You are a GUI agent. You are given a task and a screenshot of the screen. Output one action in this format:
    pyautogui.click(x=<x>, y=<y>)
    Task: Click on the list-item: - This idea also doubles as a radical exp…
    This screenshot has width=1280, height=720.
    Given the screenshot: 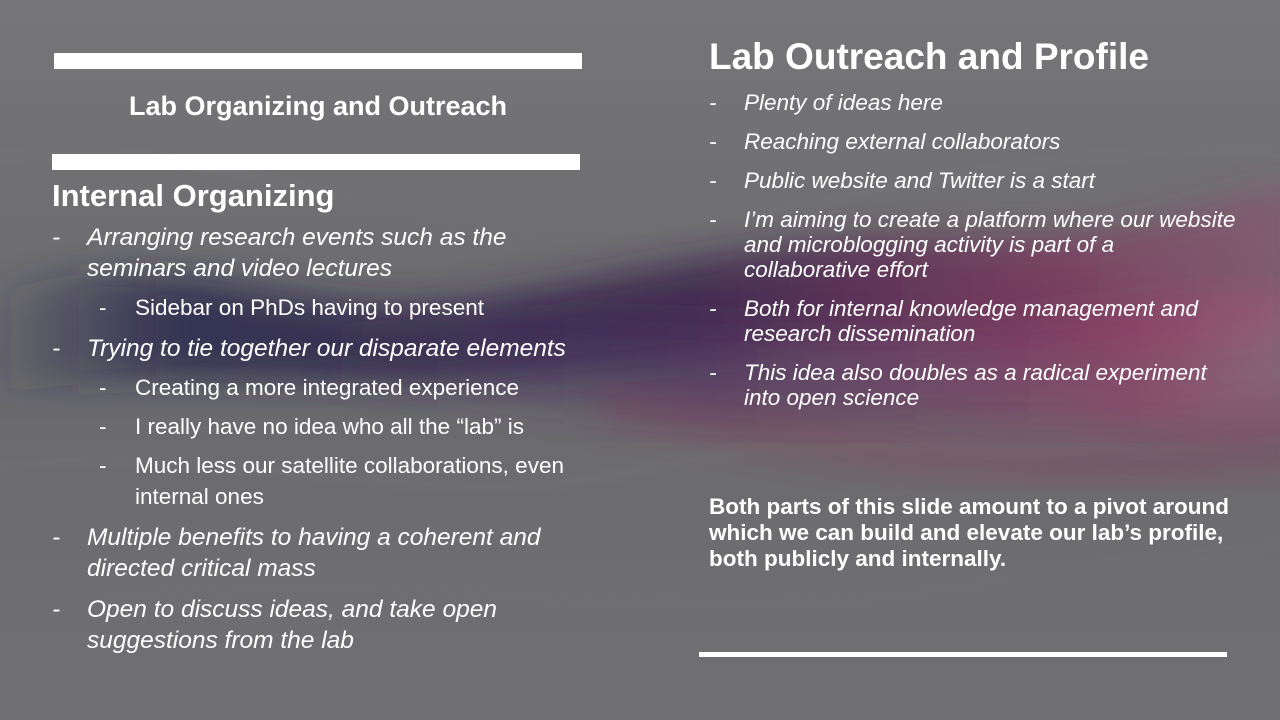 What is the action you would take?
    pyautogui.click(x=974, y=385)
    